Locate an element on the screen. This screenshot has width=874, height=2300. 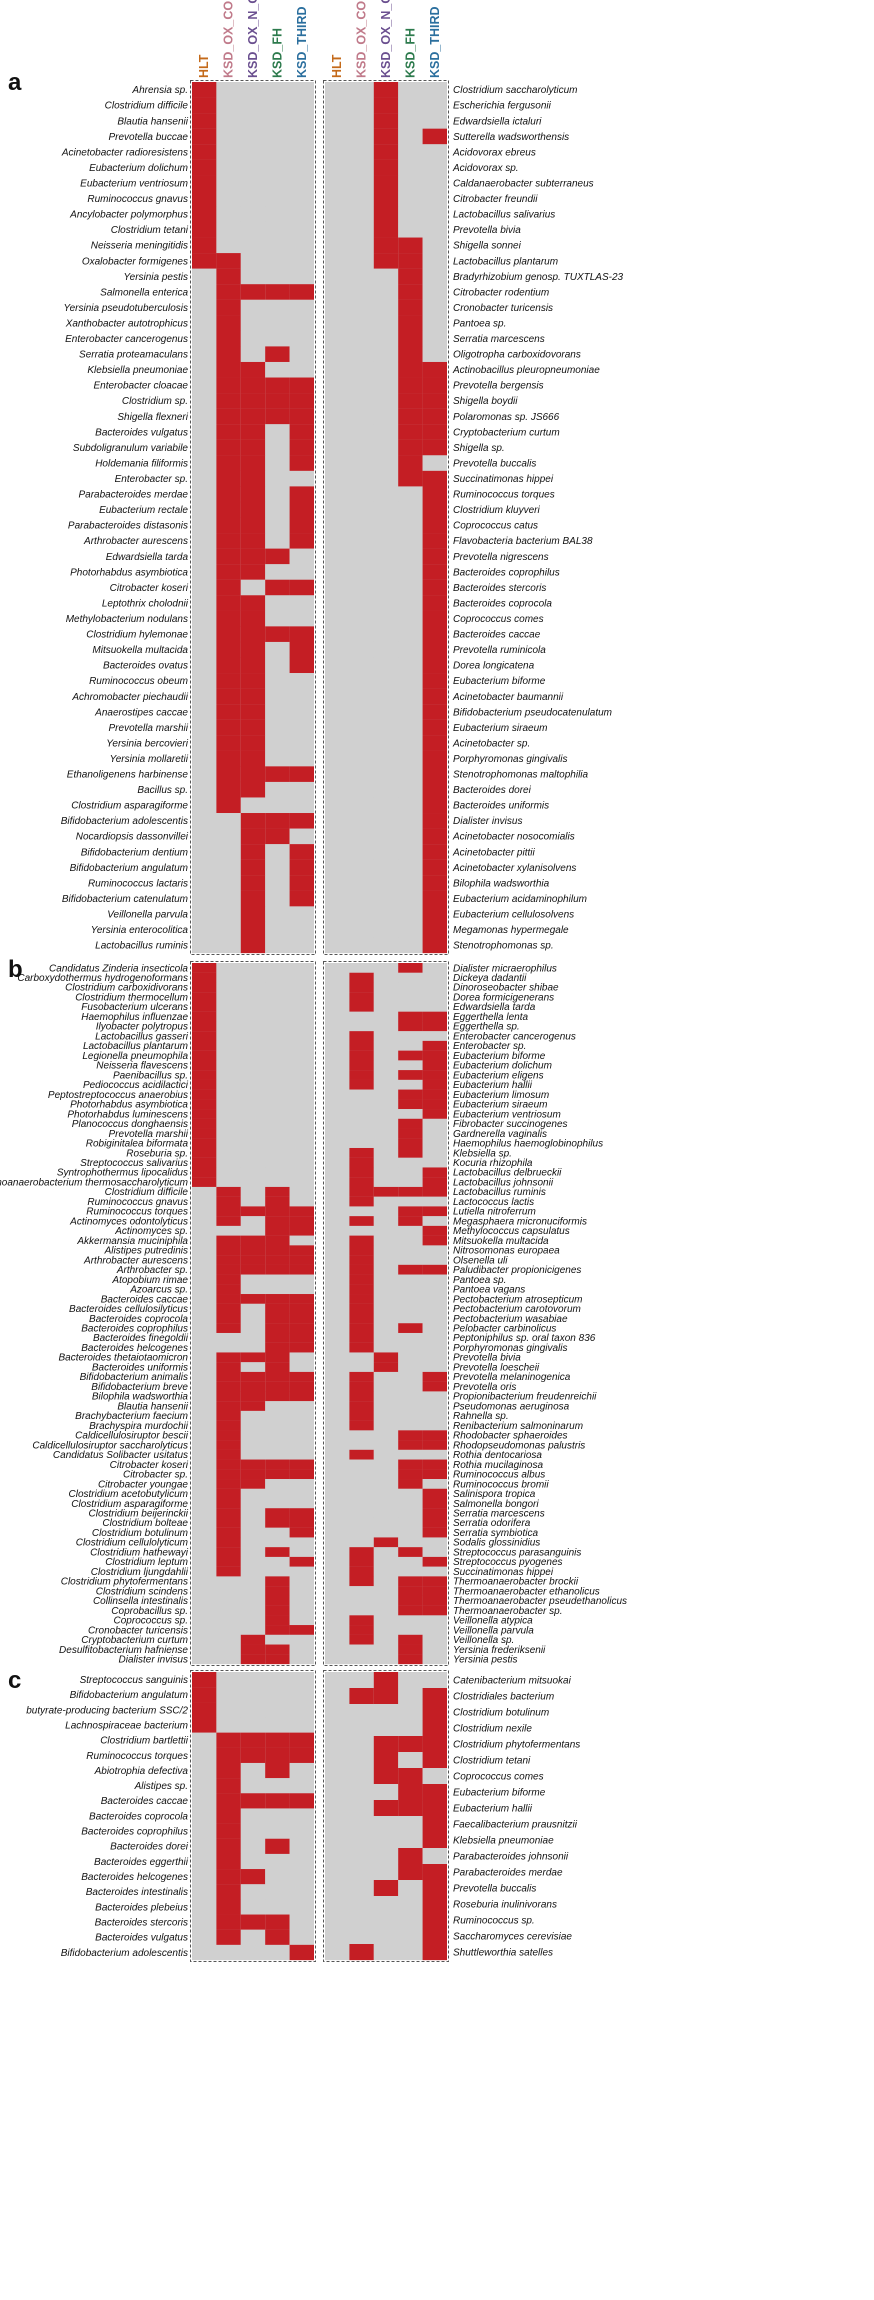
row-label: Eubacterium biforme is located at coordinates (499, 1792).